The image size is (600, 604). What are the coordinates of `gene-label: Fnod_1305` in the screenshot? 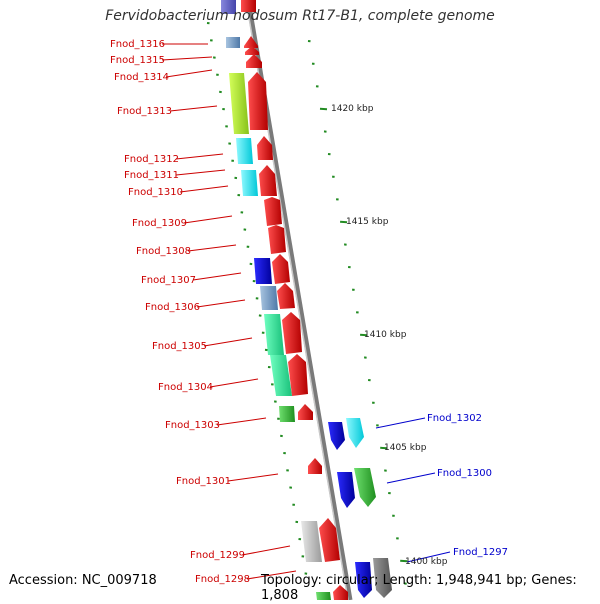 It's located at (179, 346).